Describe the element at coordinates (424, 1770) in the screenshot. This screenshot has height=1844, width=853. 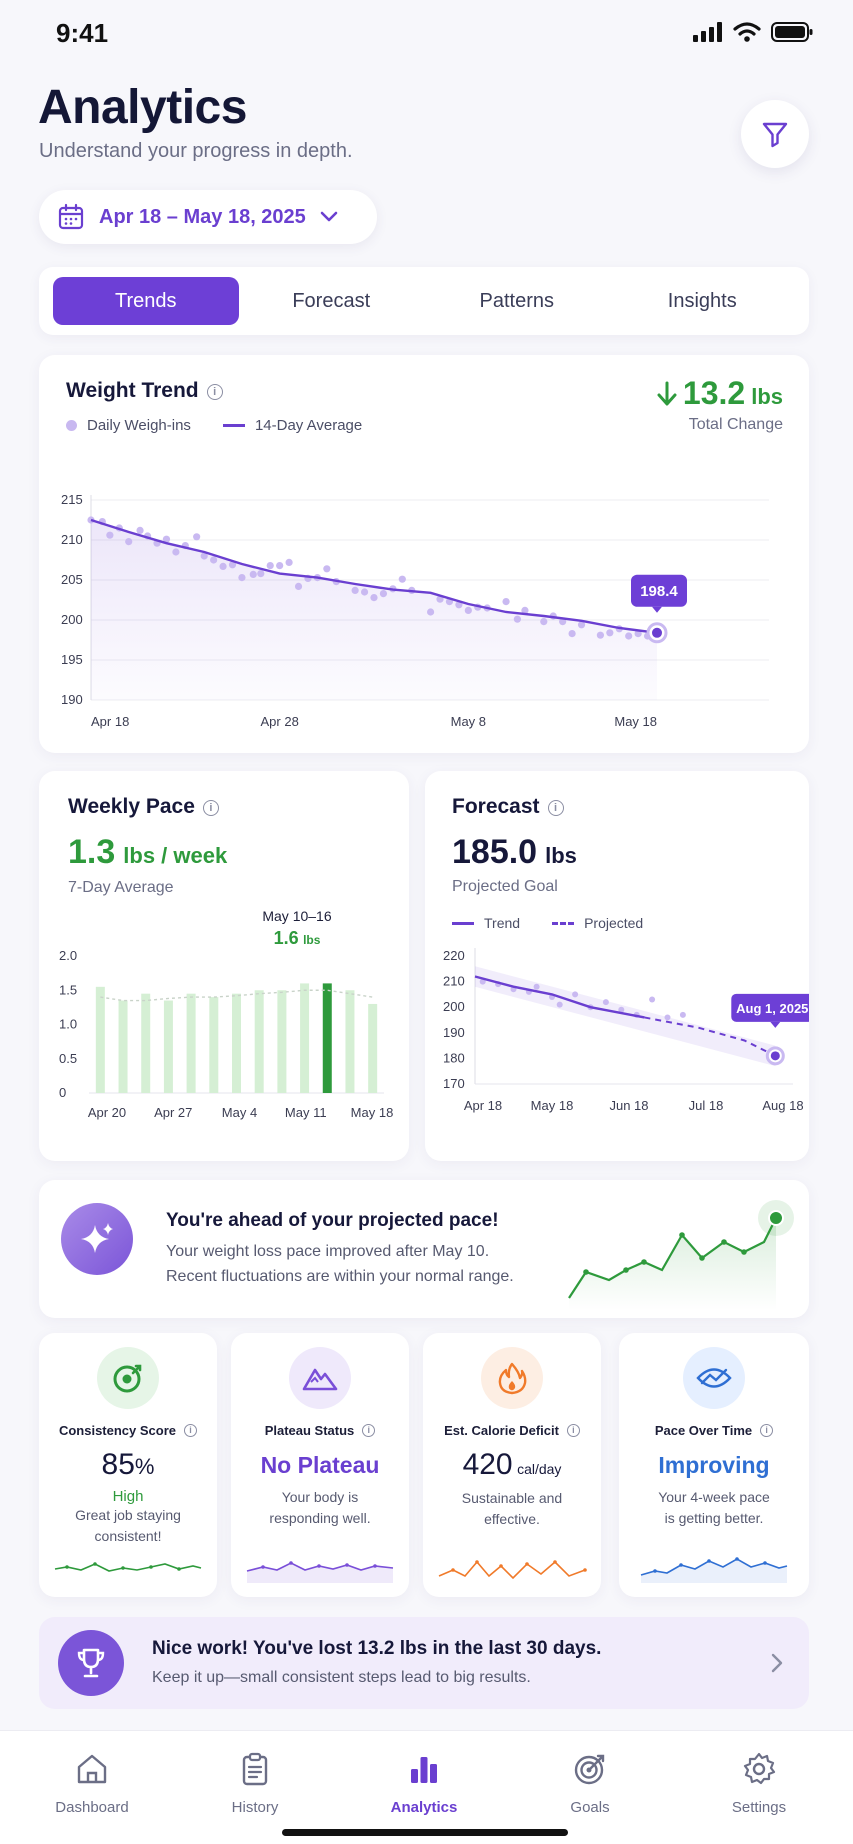
I see `bar-chart-icon` at that location.